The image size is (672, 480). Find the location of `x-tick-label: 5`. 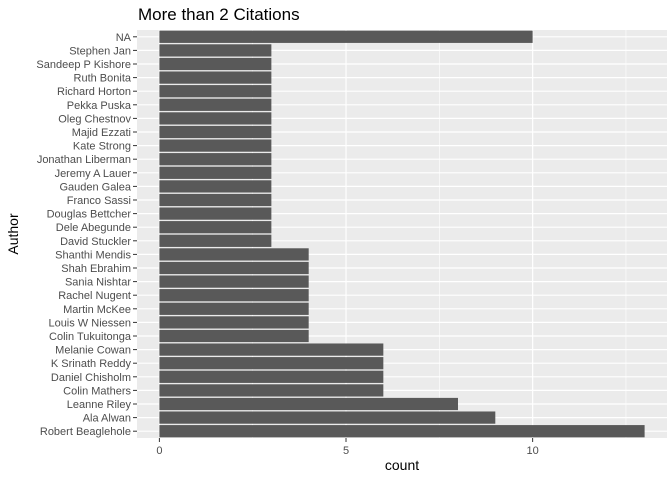

x-tick-label: 5 is located at coordinates (346, 451).